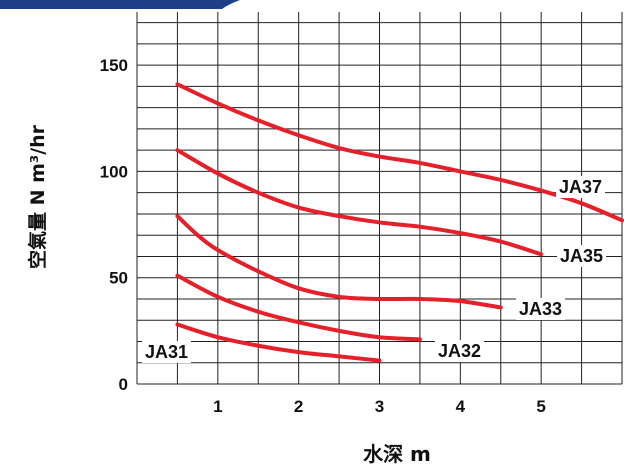  What do you see at coordinates (114, 171) in the screenshot?
I see `y-tick-label: 100` at bounding box center [114, 171].